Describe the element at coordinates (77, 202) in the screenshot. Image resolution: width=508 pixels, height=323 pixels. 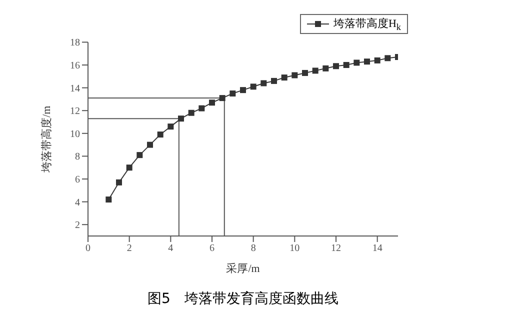
I see `y-tick-label: 4` at that location.